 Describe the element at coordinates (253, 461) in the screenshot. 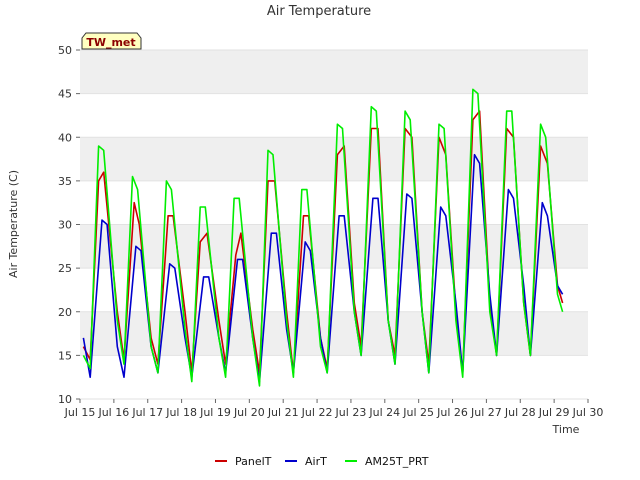

I see `legend-label: PanelT` at that location.